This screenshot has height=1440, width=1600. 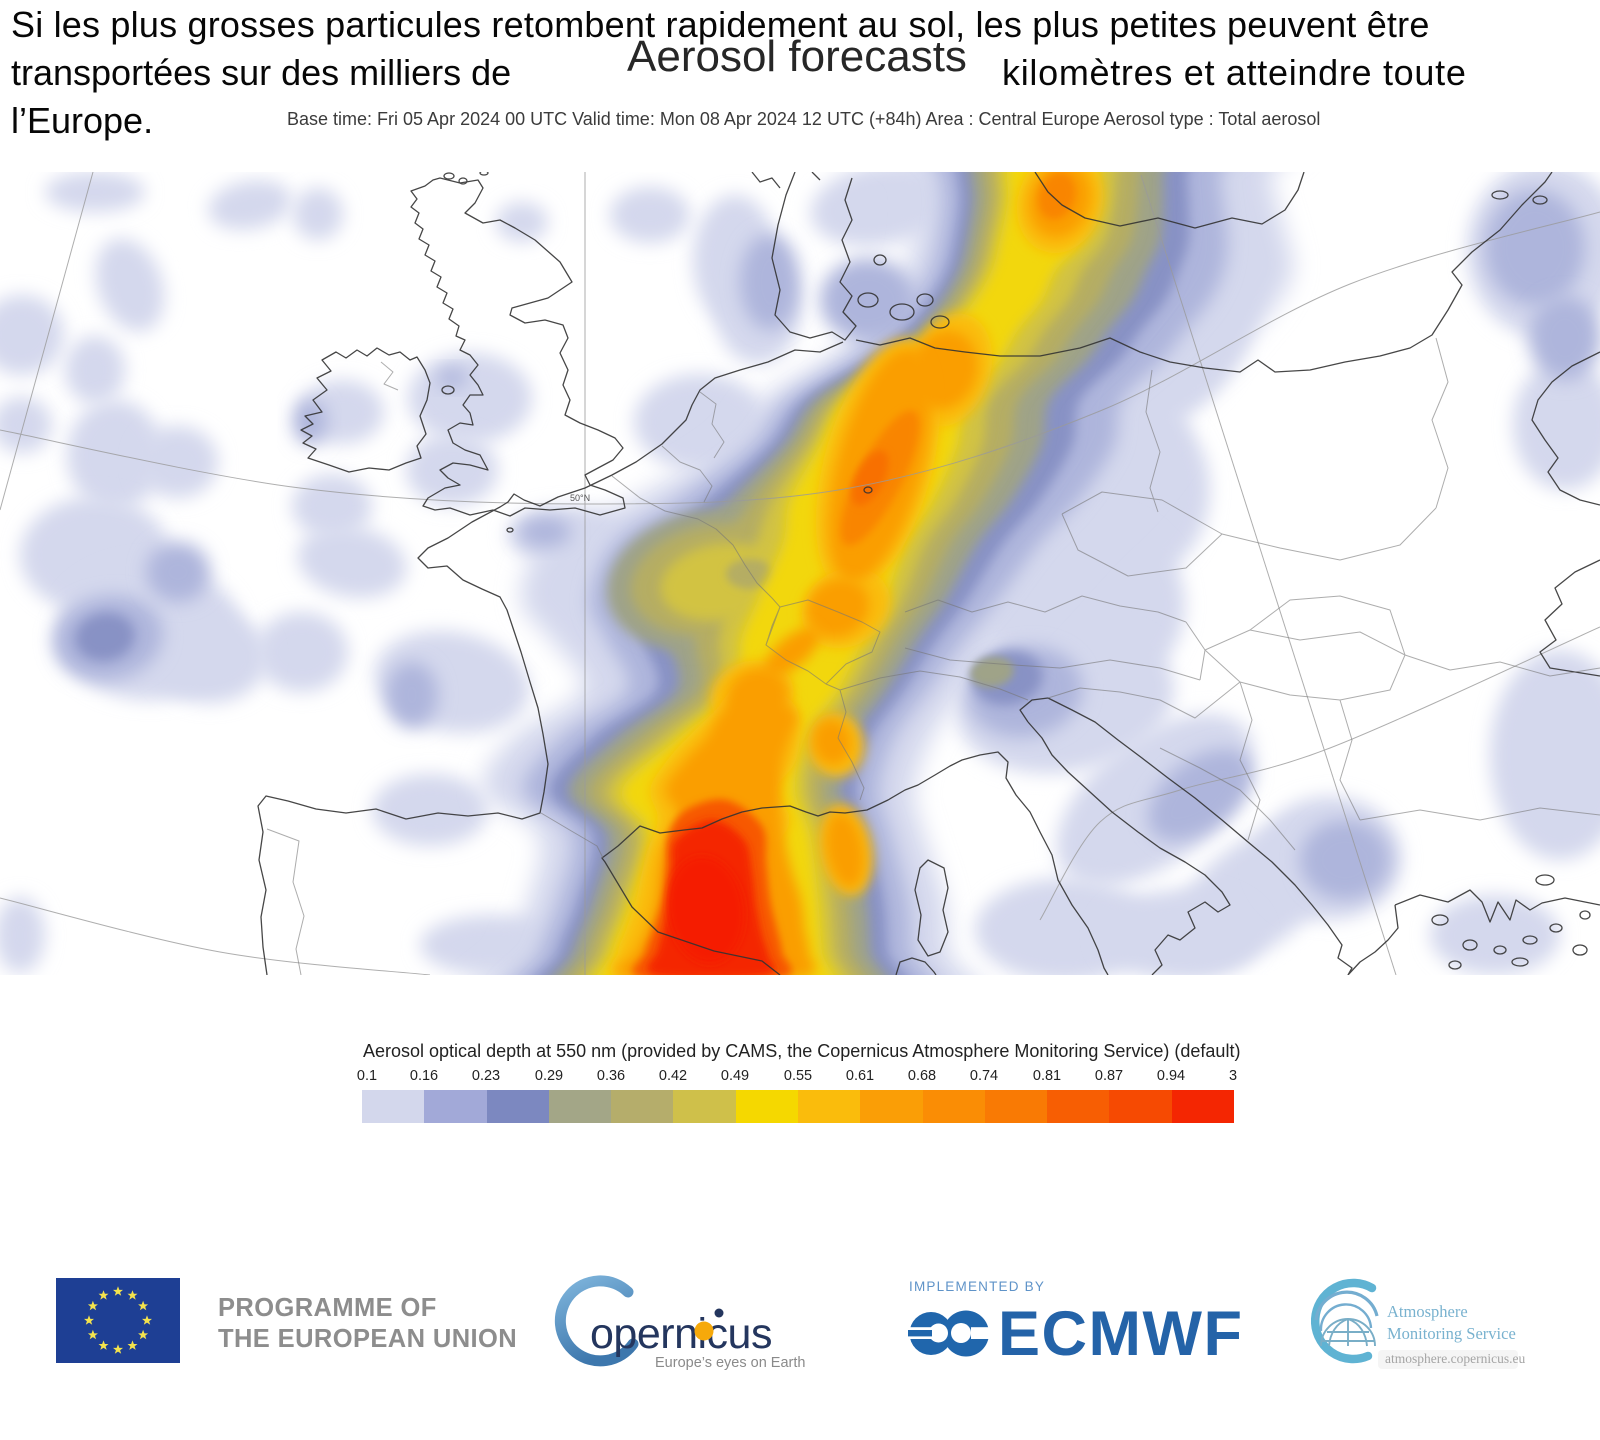 What do you see at coordinates (1120, 1334) in the screenshot?
I see `svg-text: ECMWF` at bounding box center [1120, 1334].